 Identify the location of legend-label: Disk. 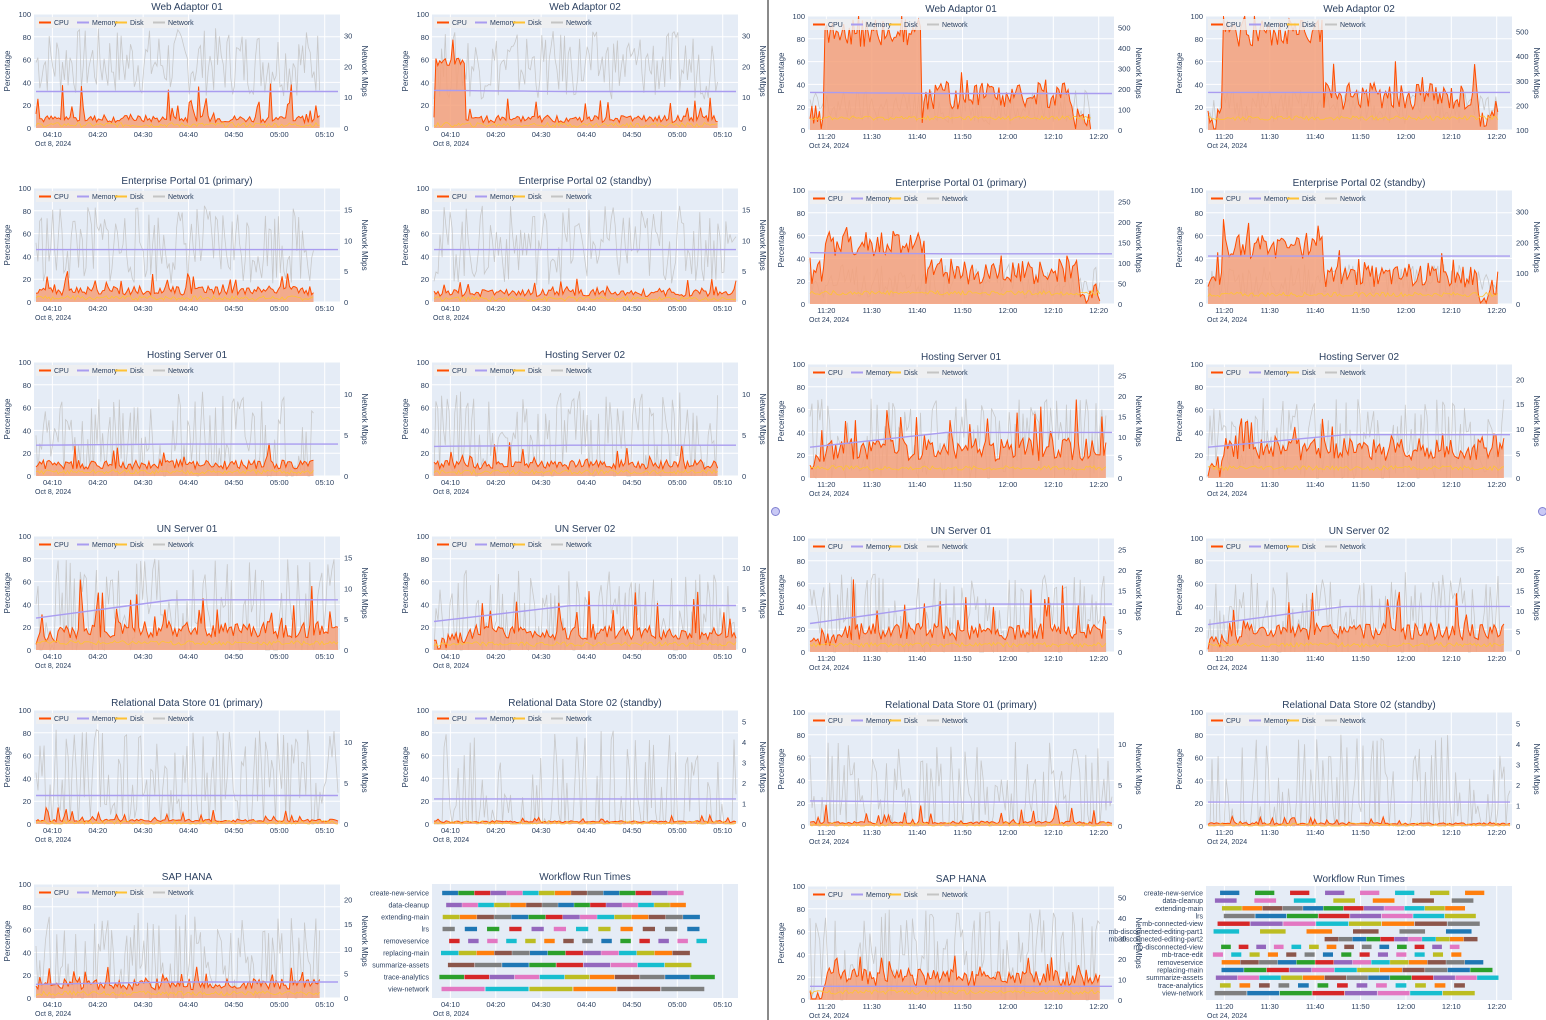
(911, 373).